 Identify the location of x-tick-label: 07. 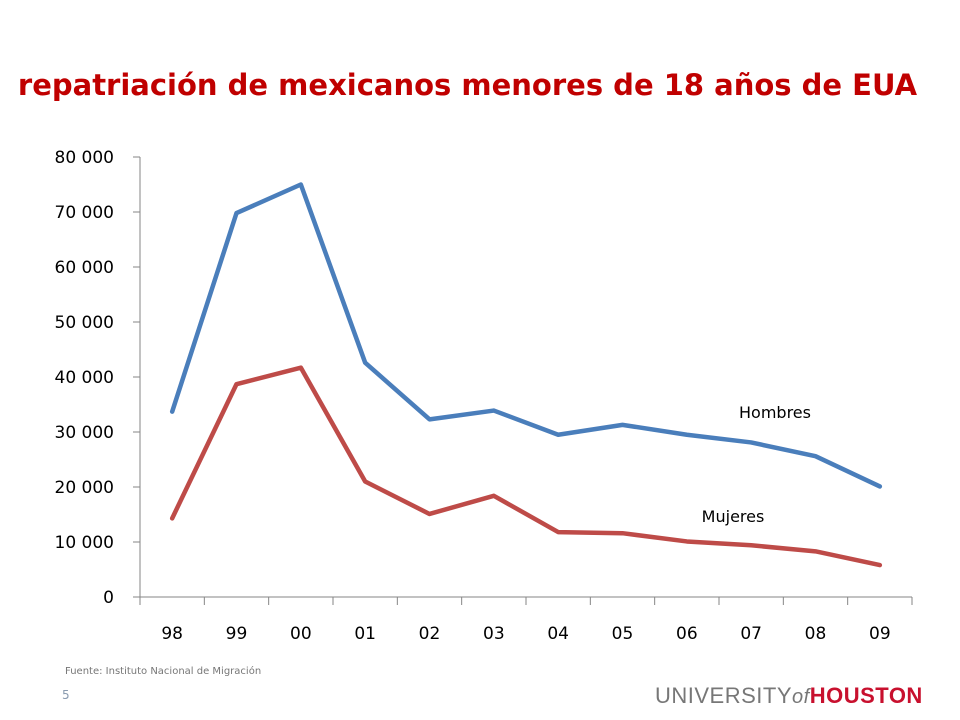
(751, 634).